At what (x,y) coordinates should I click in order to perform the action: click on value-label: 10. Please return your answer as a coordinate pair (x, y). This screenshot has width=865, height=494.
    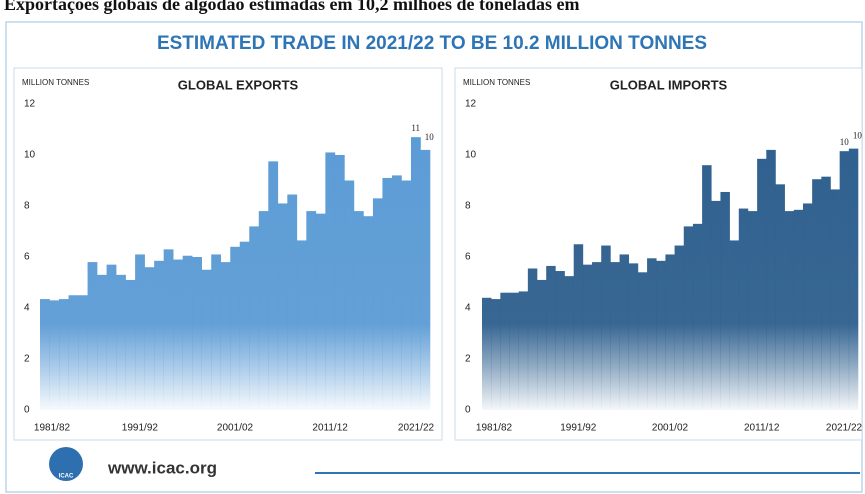
    Looking at the image, I should click on (845, 142).